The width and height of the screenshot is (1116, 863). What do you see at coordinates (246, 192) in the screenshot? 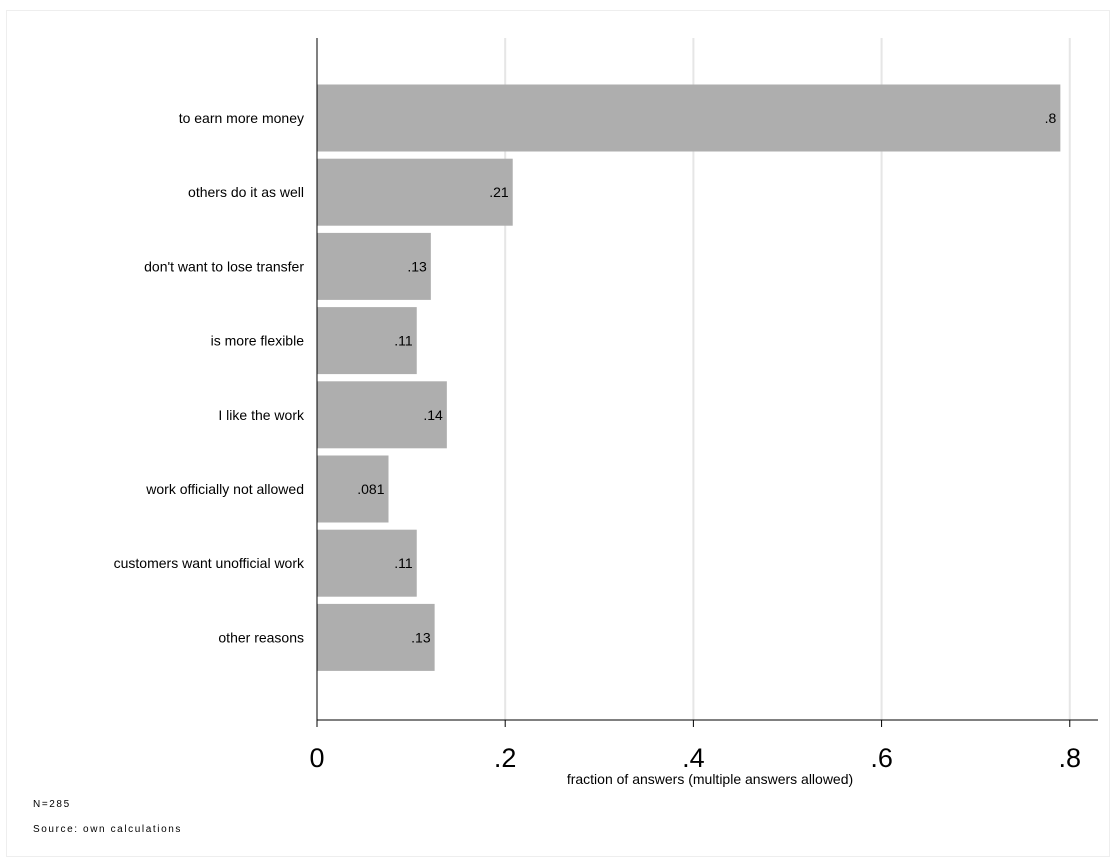
I see `category-label: others do it as well` at bounding box center [246, 192].